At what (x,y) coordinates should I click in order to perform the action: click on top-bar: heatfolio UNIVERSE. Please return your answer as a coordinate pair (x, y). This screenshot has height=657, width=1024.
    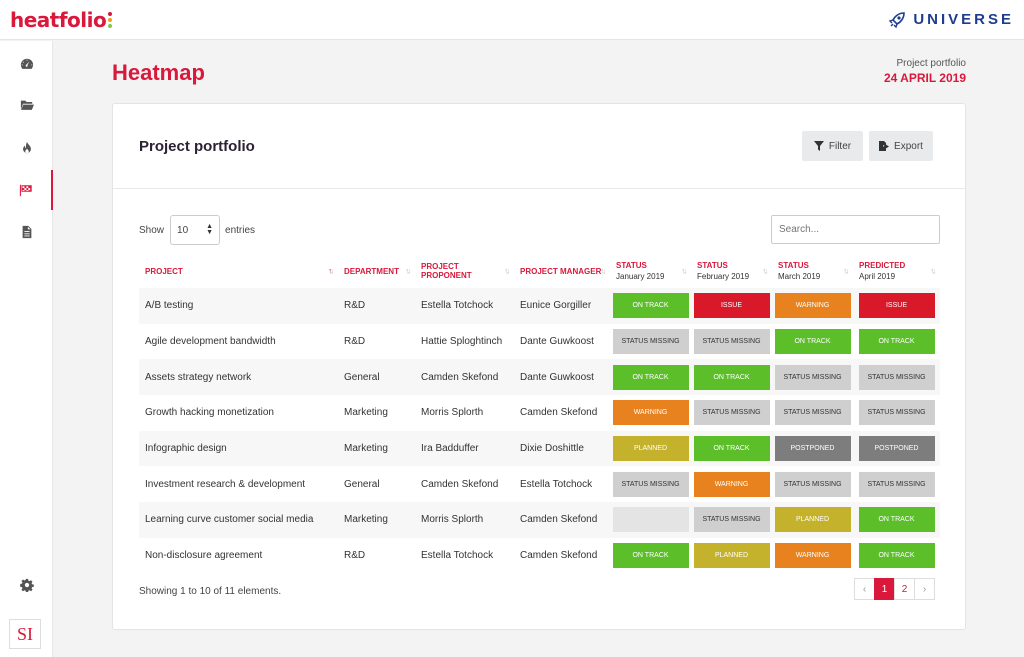
    Looking at the image, I should click on (512, 20).